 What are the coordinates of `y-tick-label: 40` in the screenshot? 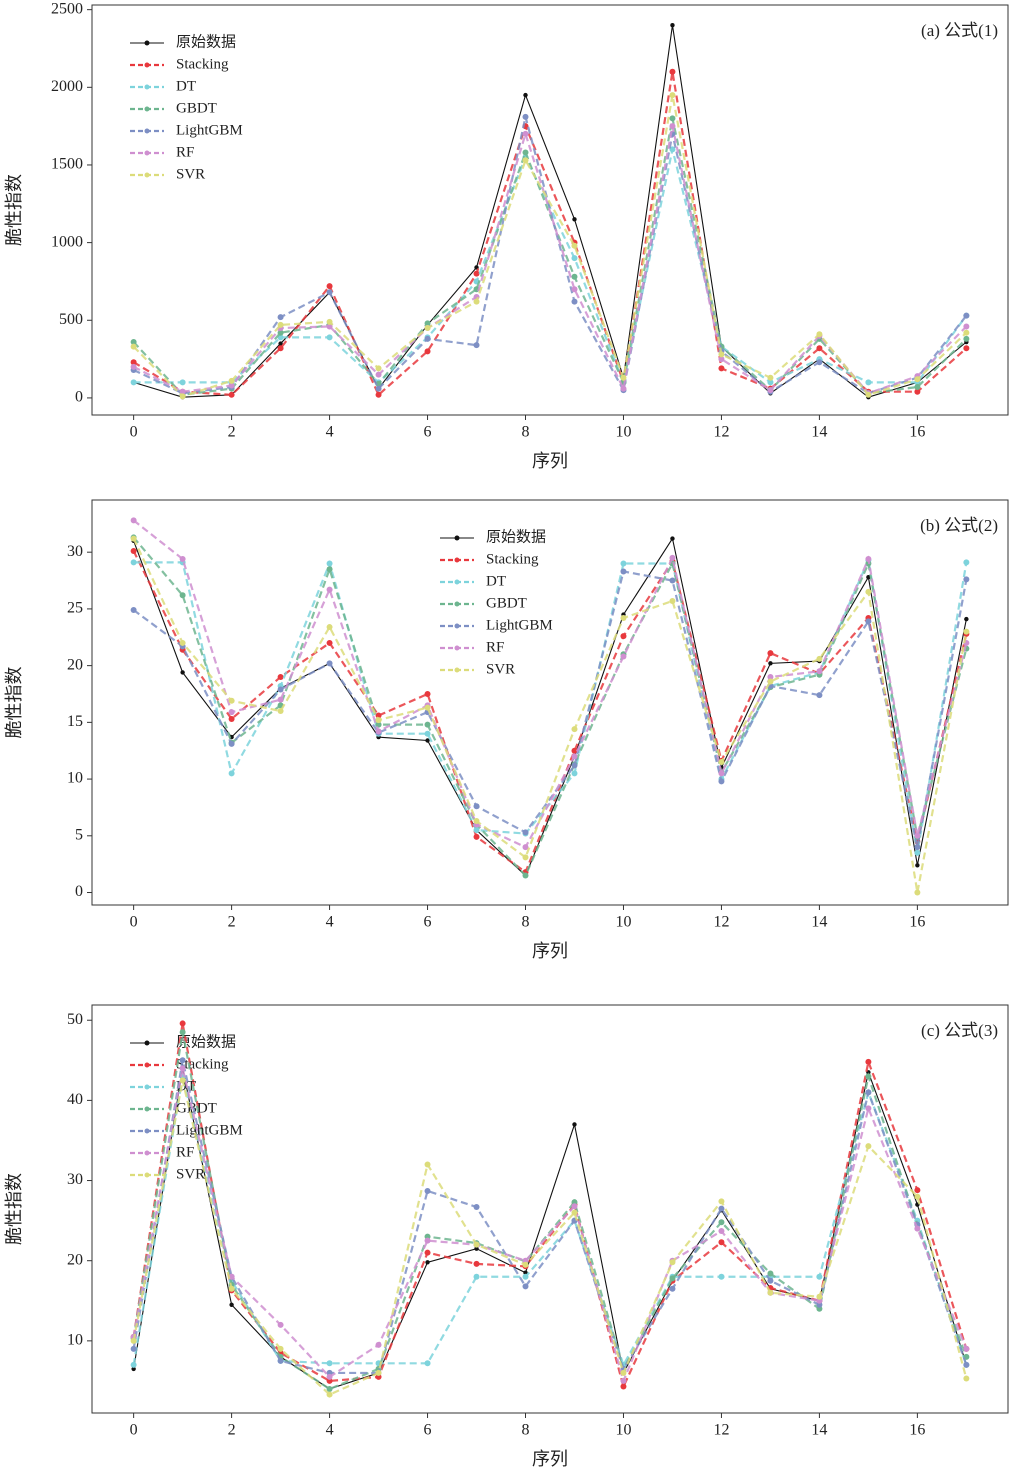 It's located at (75, 1099).